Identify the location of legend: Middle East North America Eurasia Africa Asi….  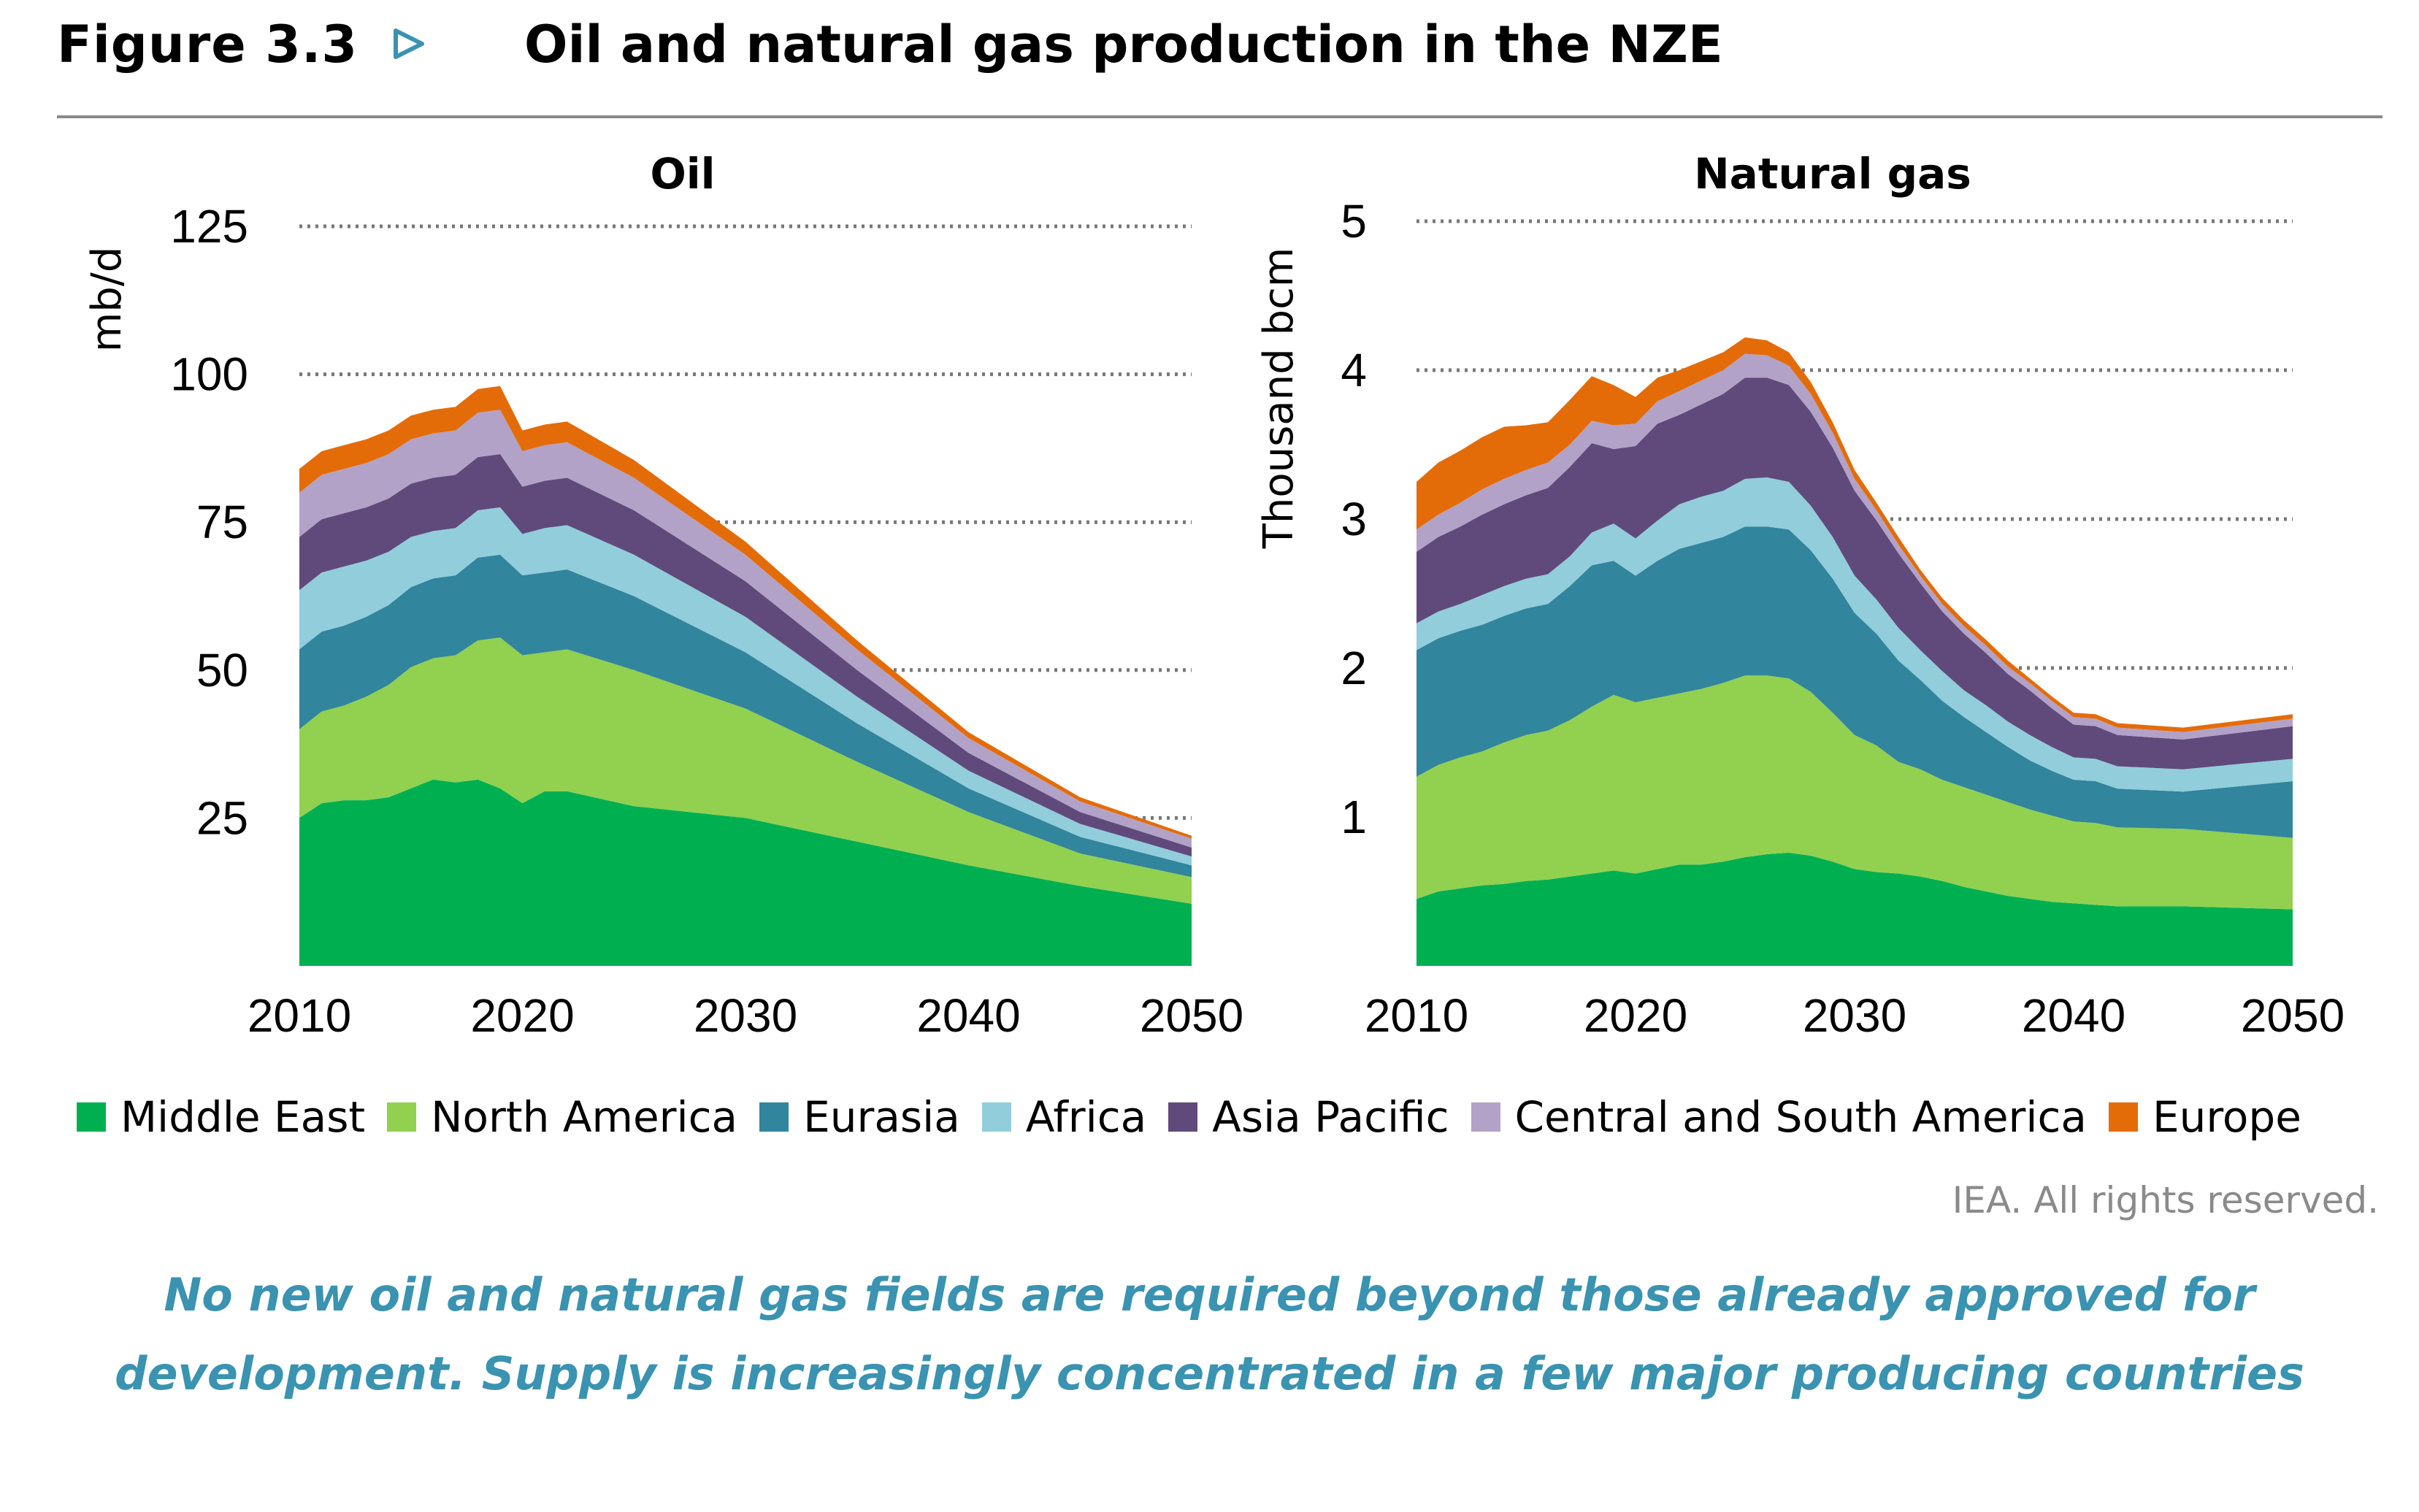
(1245, 1117).